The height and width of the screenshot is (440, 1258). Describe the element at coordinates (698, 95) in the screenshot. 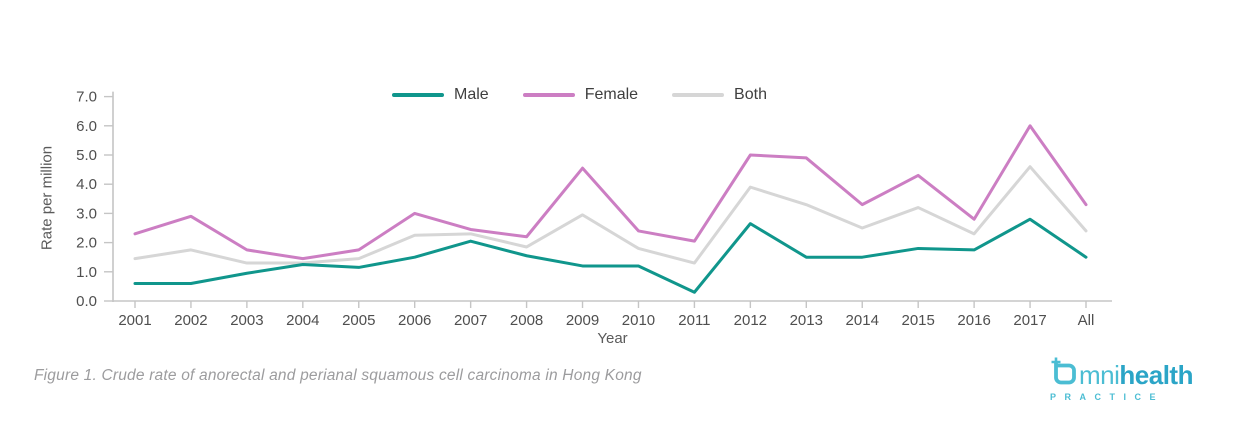

I see `legend-swatch-both-line` at that location.